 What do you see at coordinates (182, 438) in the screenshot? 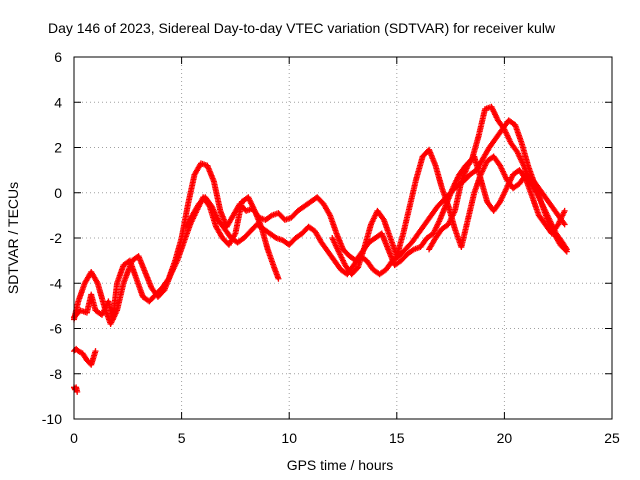
I see `x-tick-label: 5` at bounding box center [182, 438].